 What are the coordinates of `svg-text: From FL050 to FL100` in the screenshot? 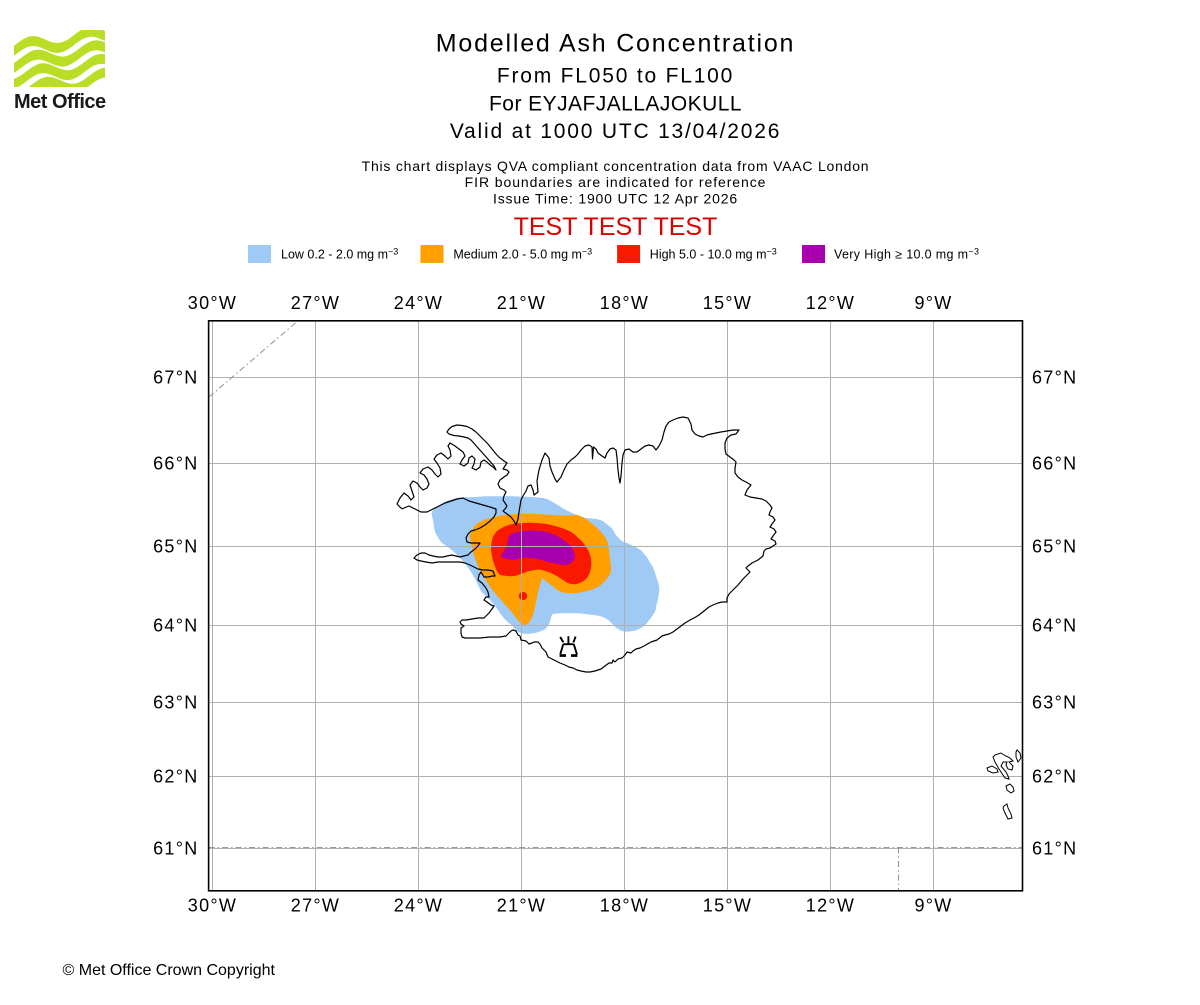 It's located at (615, 76).